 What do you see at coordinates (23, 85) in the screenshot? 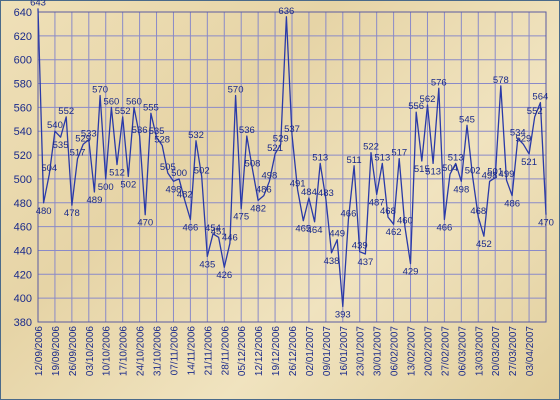
I see `y-tick-label: 580` at bounding box center [23, 85].